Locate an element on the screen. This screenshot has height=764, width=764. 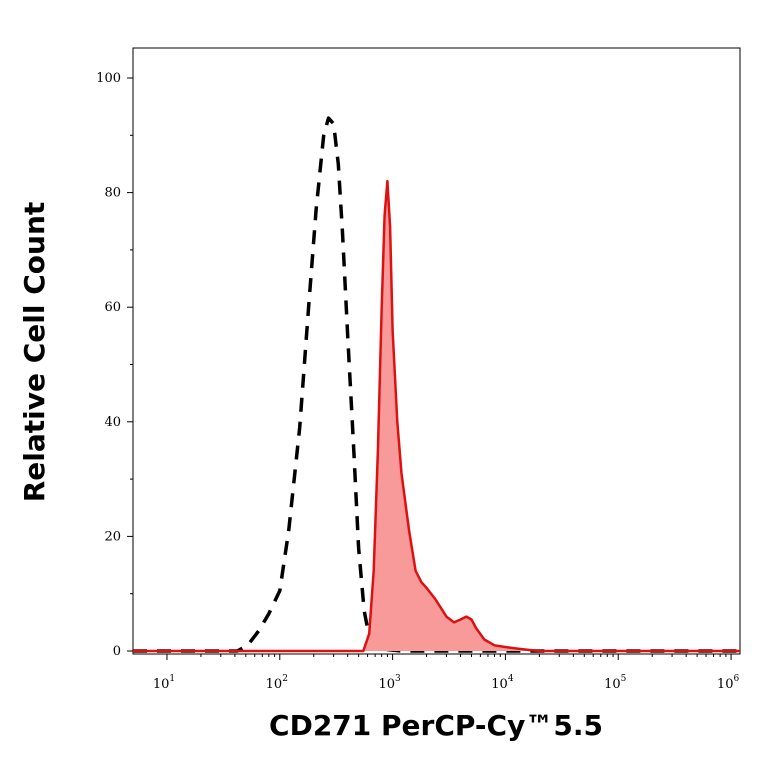
x-tick-label: 10¹ is located at coordinates (164, 683).